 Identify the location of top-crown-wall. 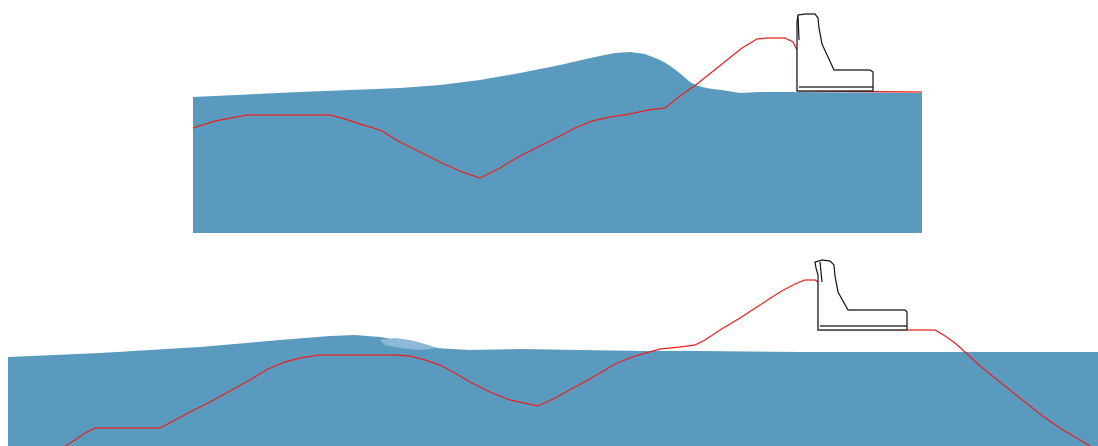
(835, 52).